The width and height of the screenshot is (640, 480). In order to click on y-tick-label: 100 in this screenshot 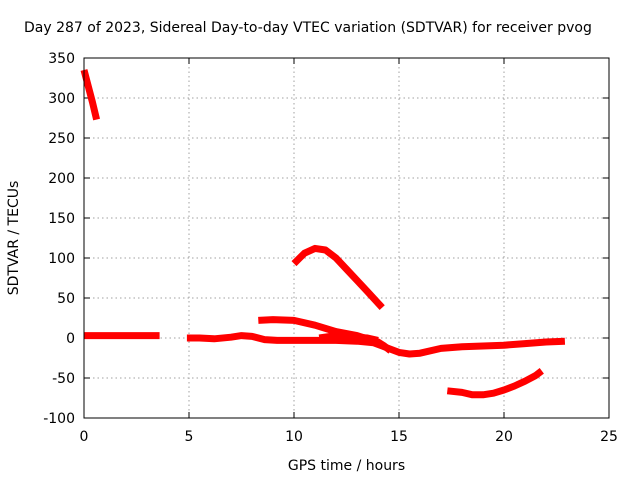, I will do `click(61, 259)`.